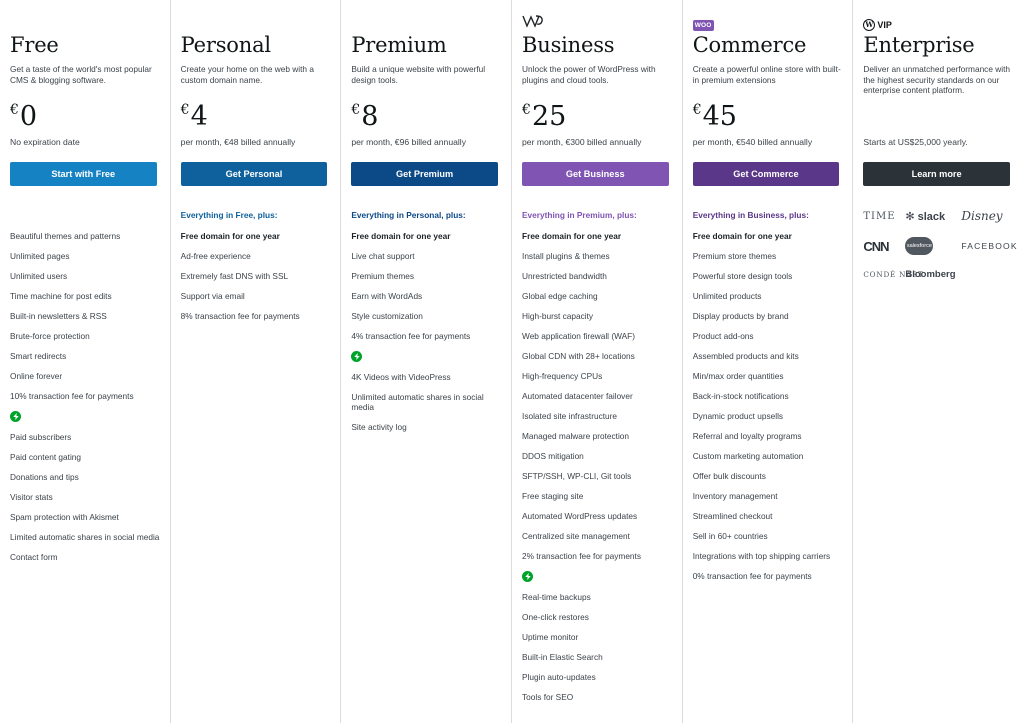 This screenshot has height=723, width=1024. What do you see at coordinates (401, 376) in the screenshot?
I see `feature-item: 4K Videos with VideoPress` at bounding box center [401, 376].